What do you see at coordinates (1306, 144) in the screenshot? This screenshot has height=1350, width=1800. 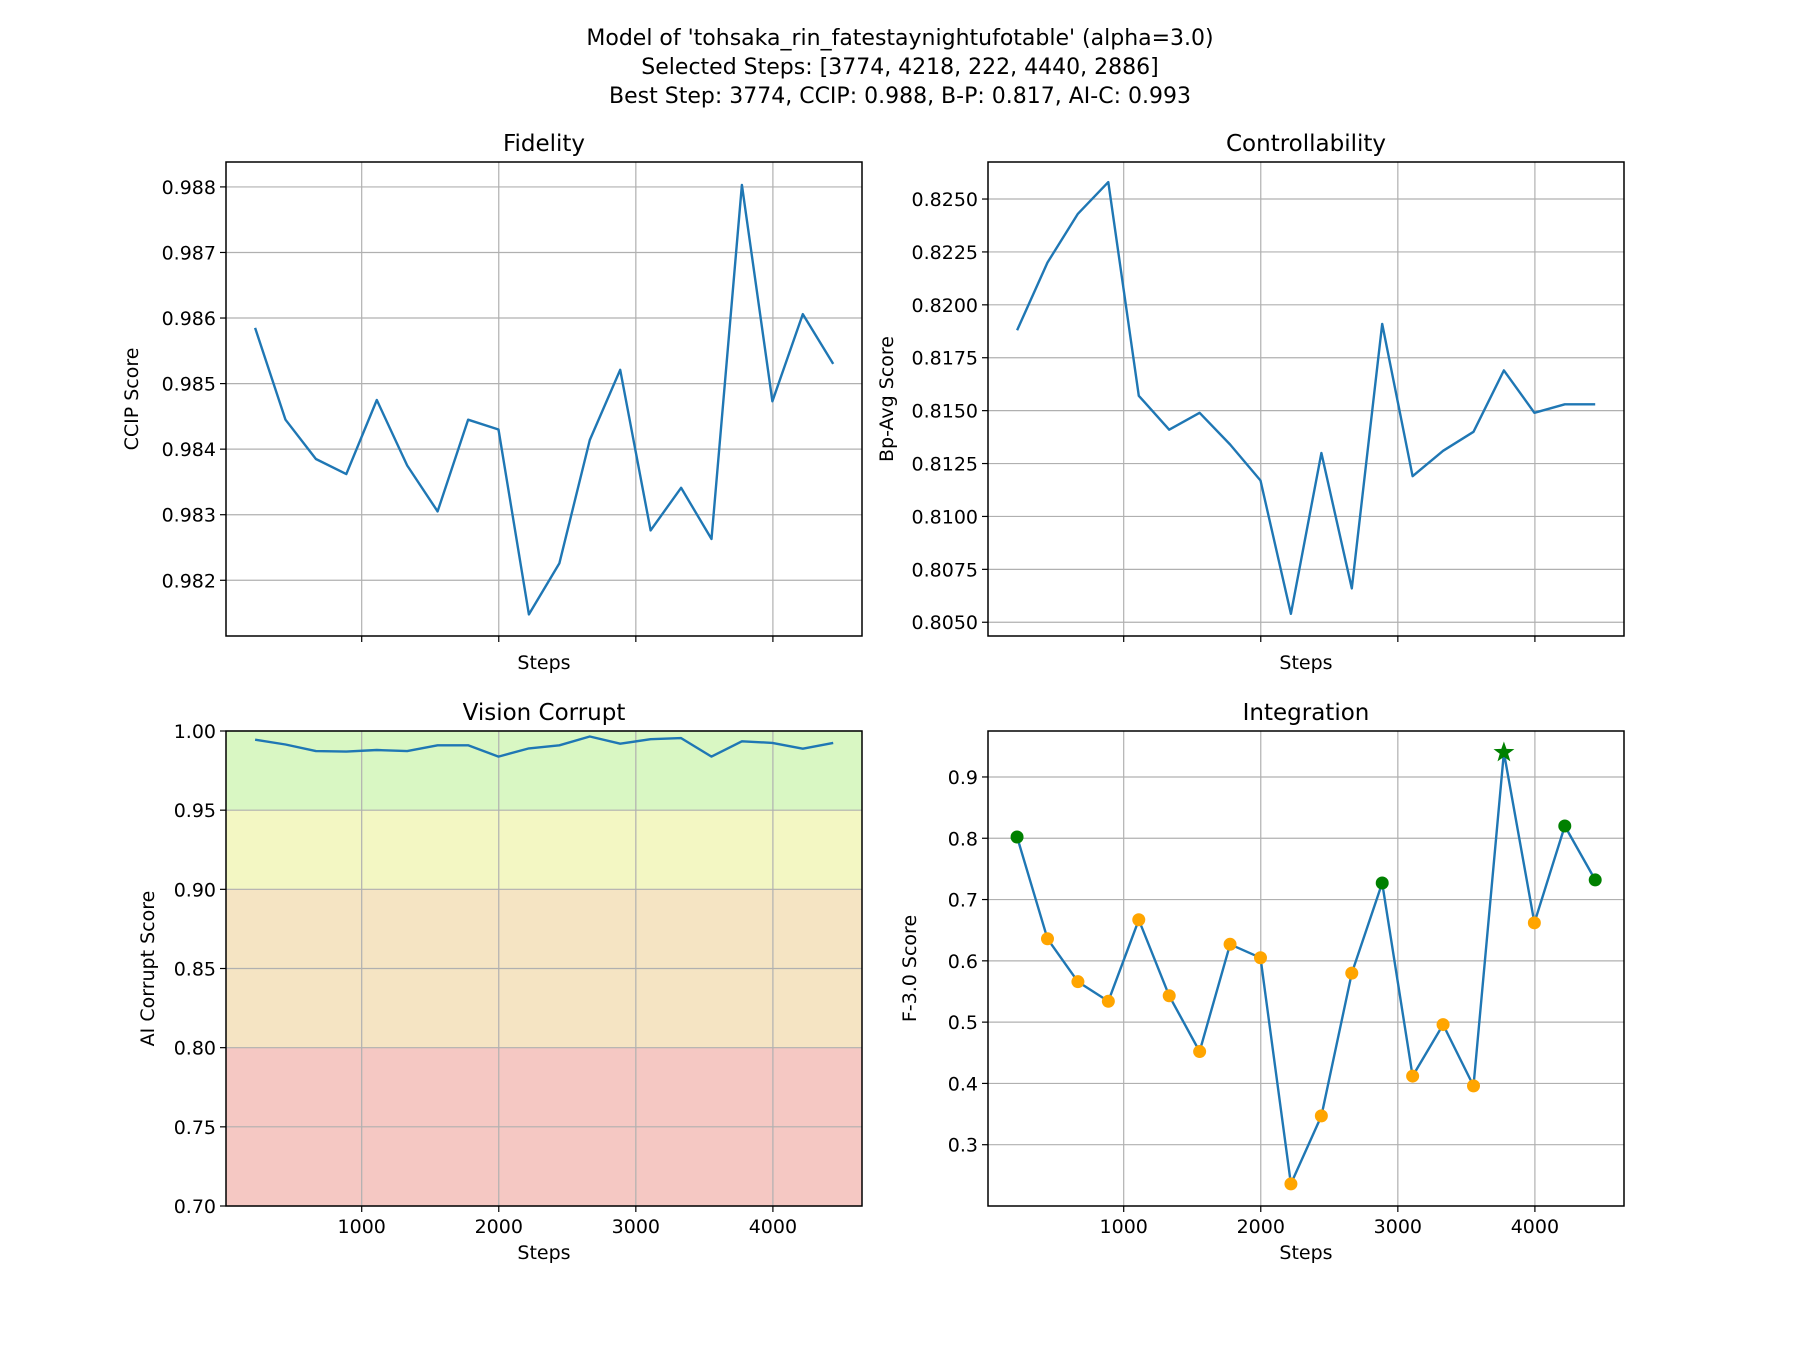 I see `chart-title: Controllability` at bounding box center [1306, 144].